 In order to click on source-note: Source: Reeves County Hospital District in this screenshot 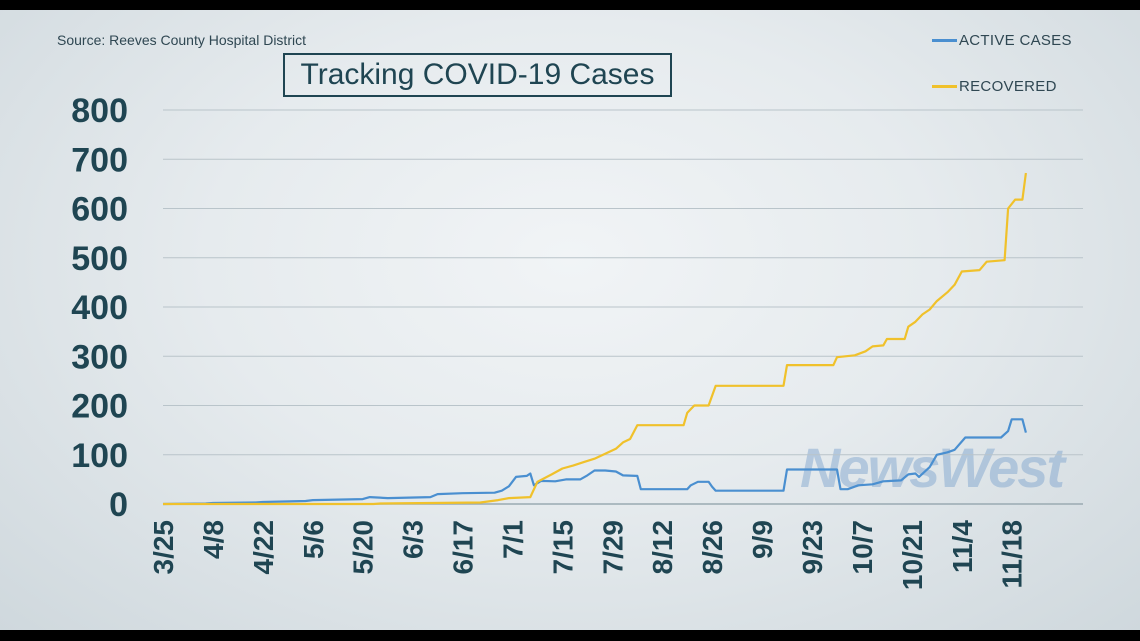, I will do `click(181, 40)`.